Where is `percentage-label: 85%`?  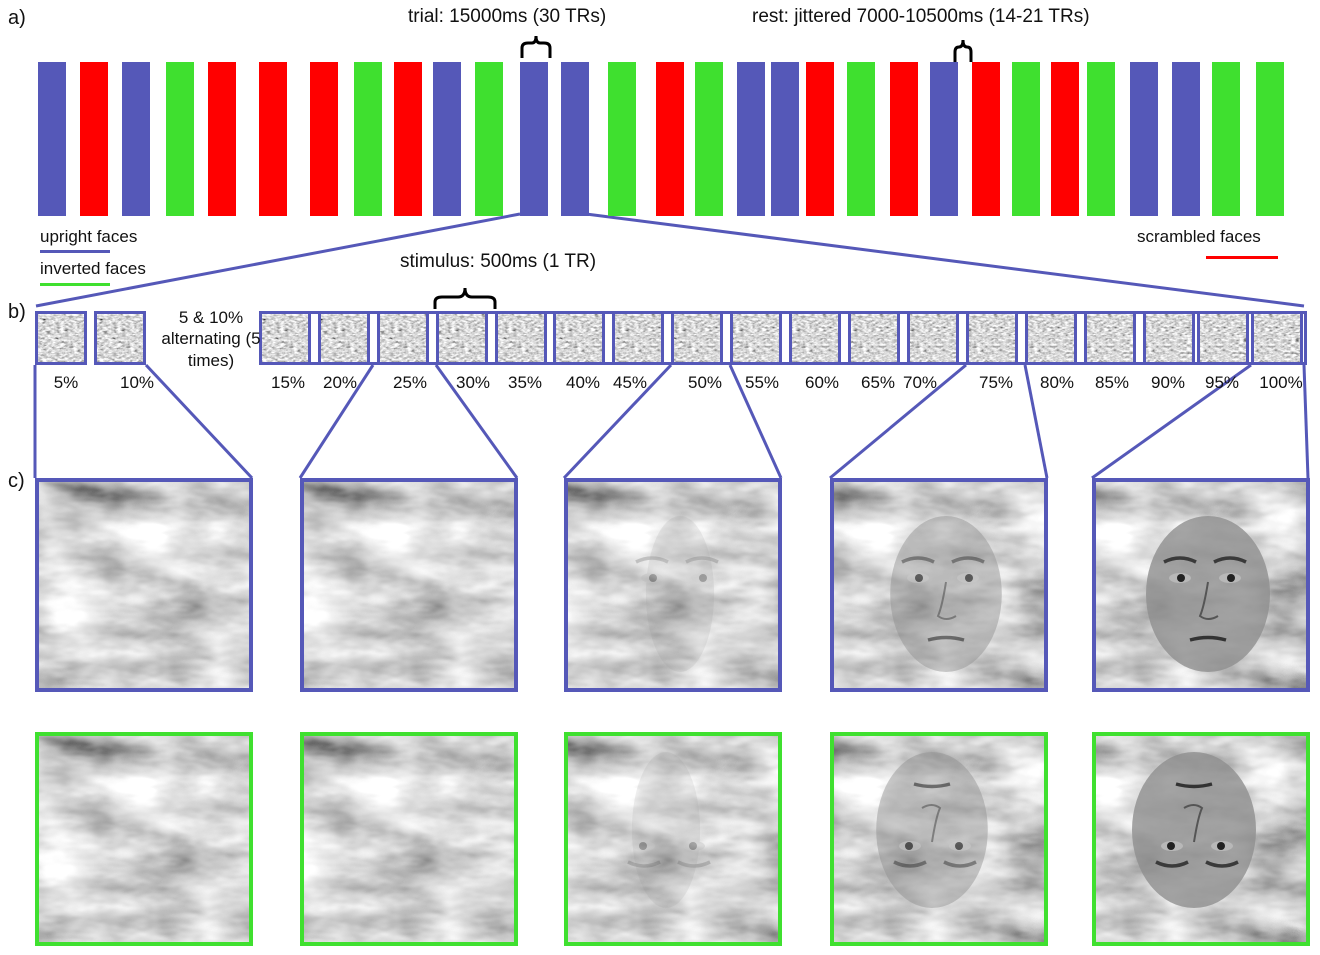 percentage-label: 85% is located at coordinates (1112, 382).